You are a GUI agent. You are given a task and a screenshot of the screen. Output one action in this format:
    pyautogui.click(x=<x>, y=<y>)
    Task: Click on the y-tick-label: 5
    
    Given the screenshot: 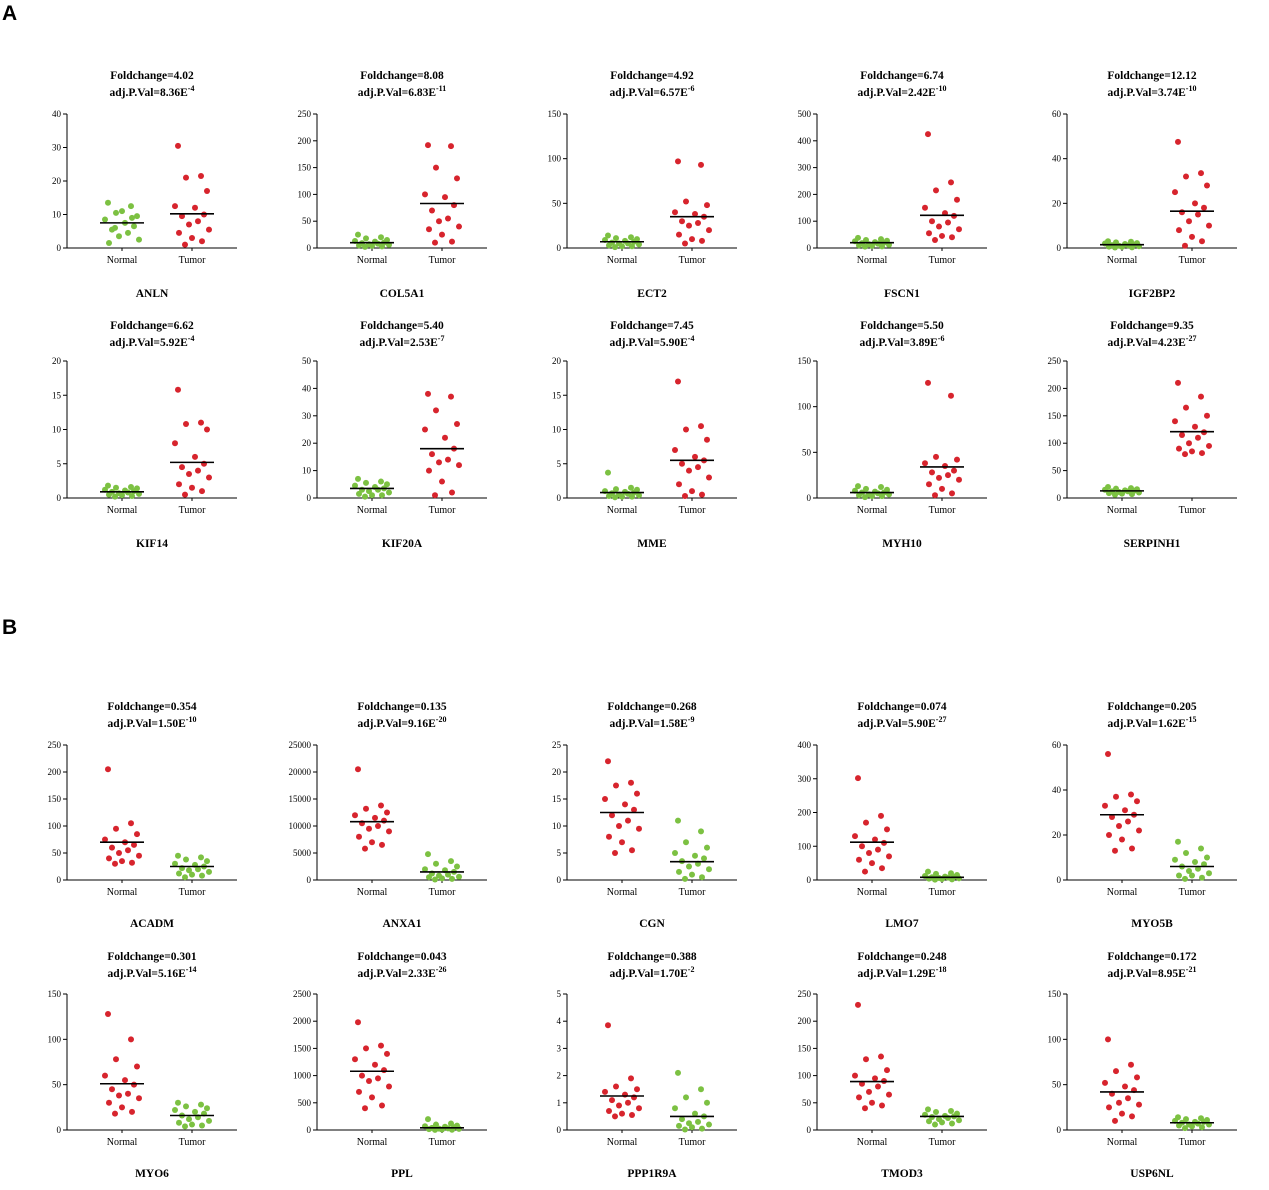 What is the action you would take?
    pyautogui.click(x=559, y=994)
    